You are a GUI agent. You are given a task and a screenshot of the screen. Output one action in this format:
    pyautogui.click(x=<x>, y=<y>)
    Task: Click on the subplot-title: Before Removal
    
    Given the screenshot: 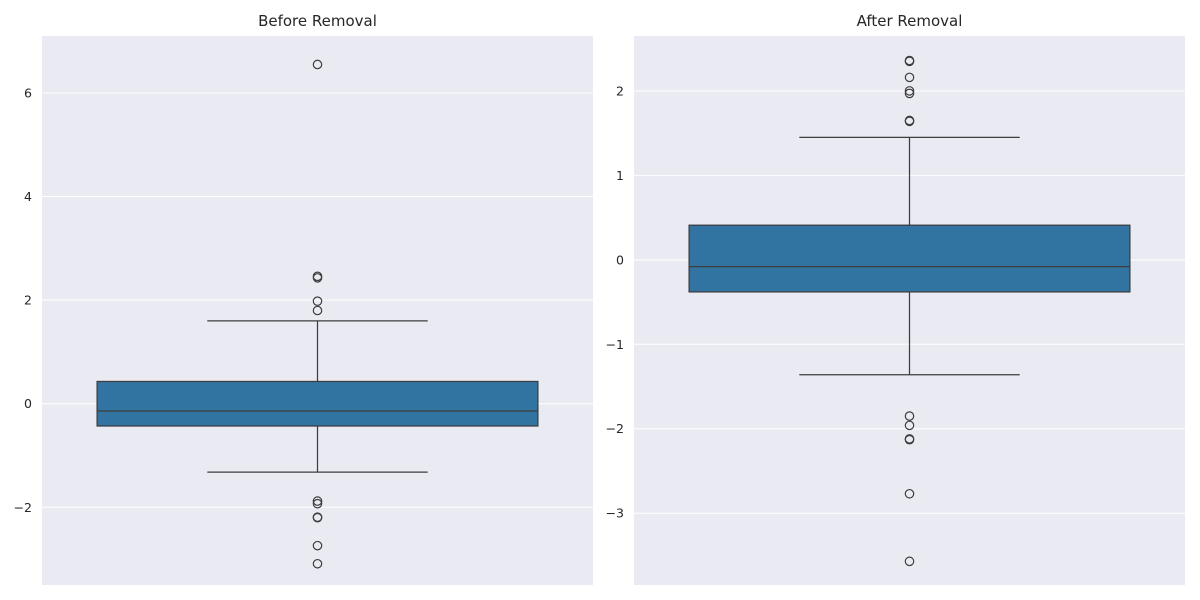 What is the action you would take?
    pyautogui.click(x=317, y=21)
    